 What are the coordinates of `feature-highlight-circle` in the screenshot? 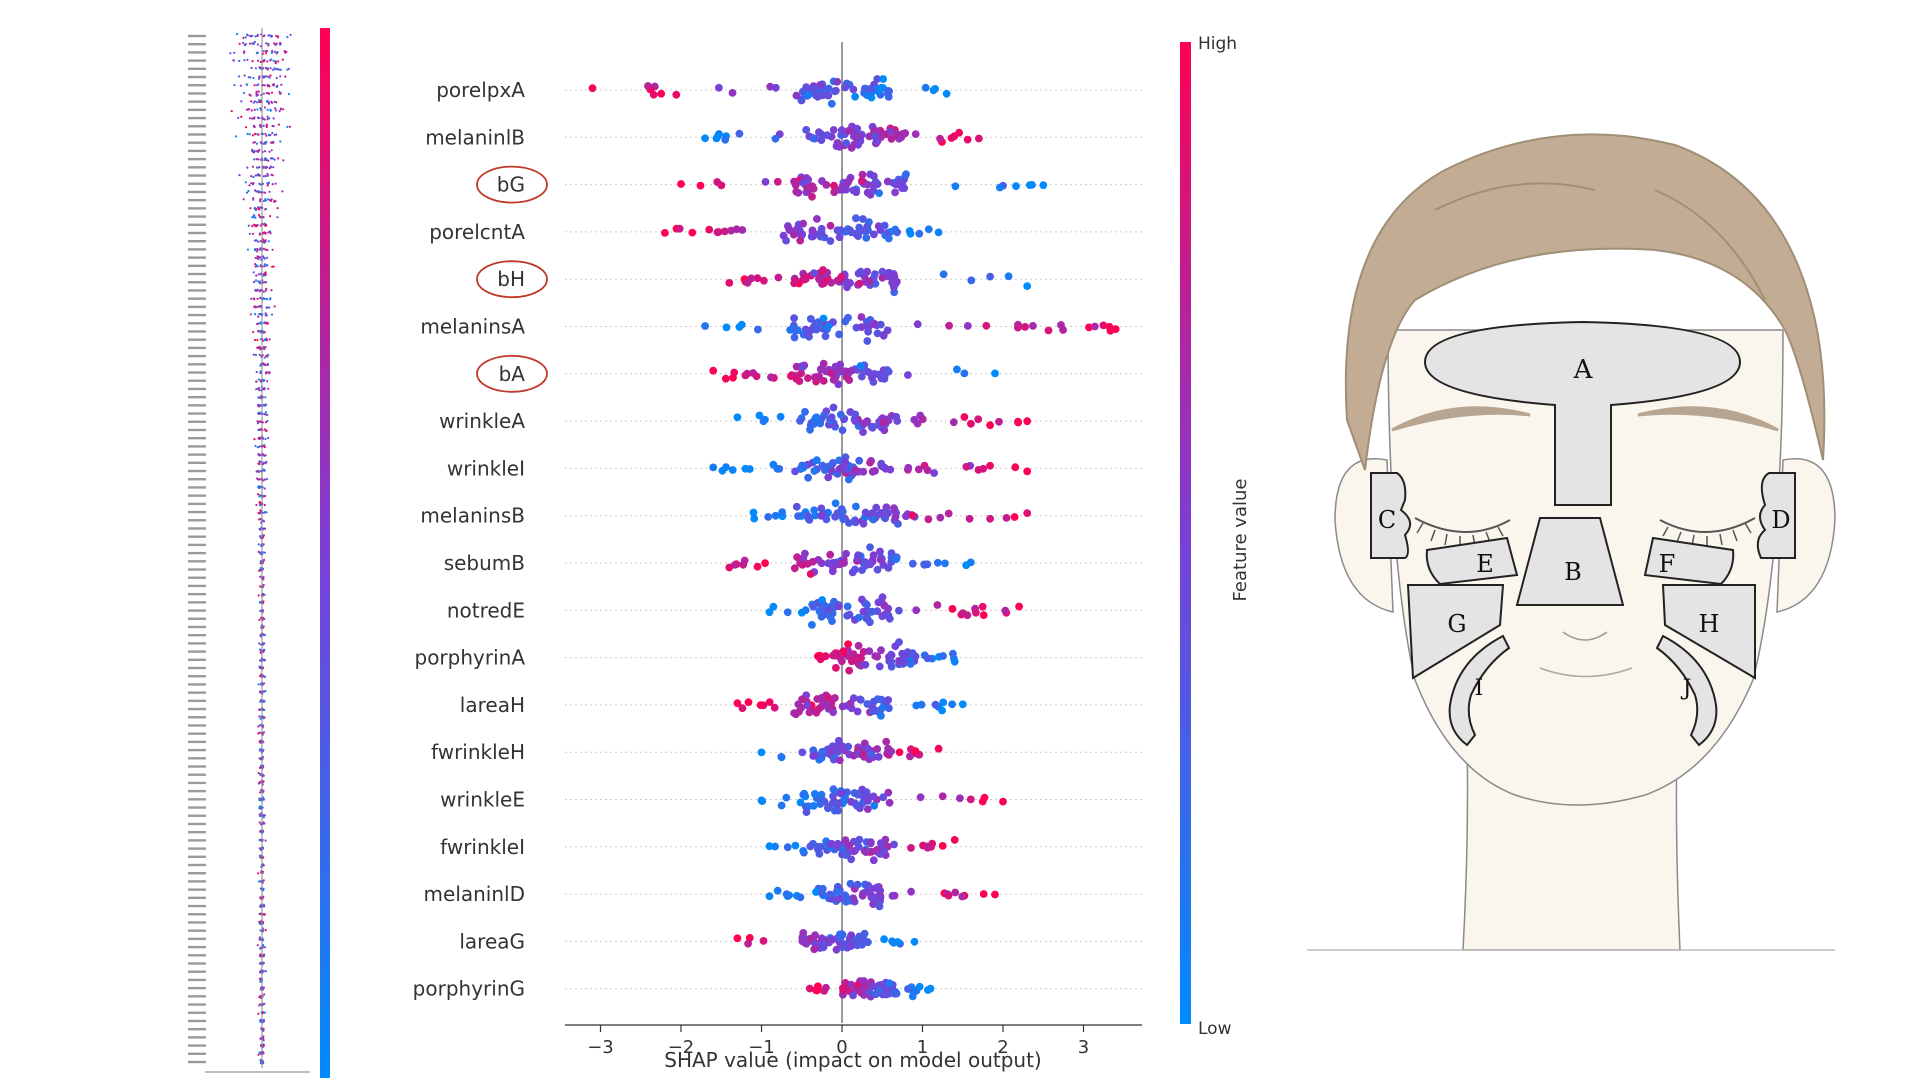 It's located at (512, 279).